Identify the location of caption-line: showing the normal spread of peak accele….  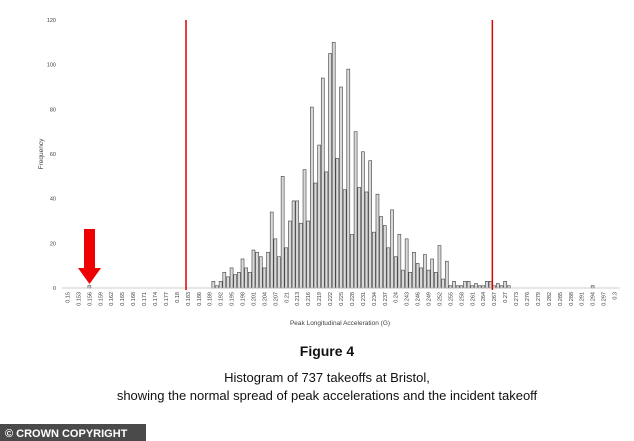
(327, 395).